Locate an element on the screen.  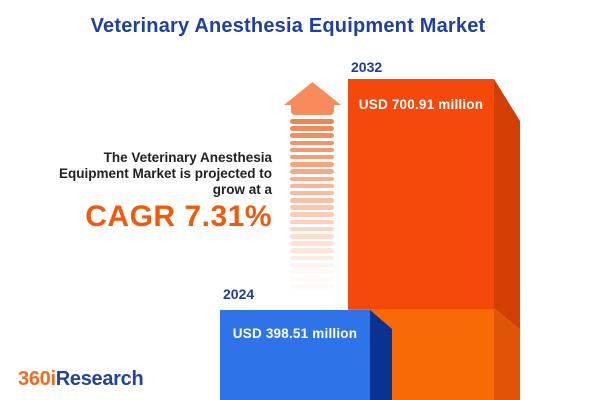
subtitle-line-3: grow at a is located at coordinates (242, 189).